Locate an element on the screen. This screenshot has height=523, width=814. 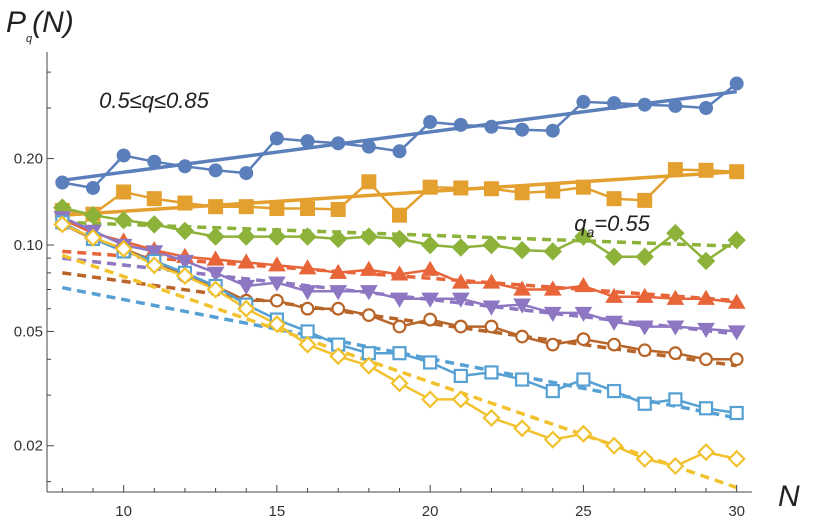
x-tick-label: 25 is located at coordinates (583, 511).